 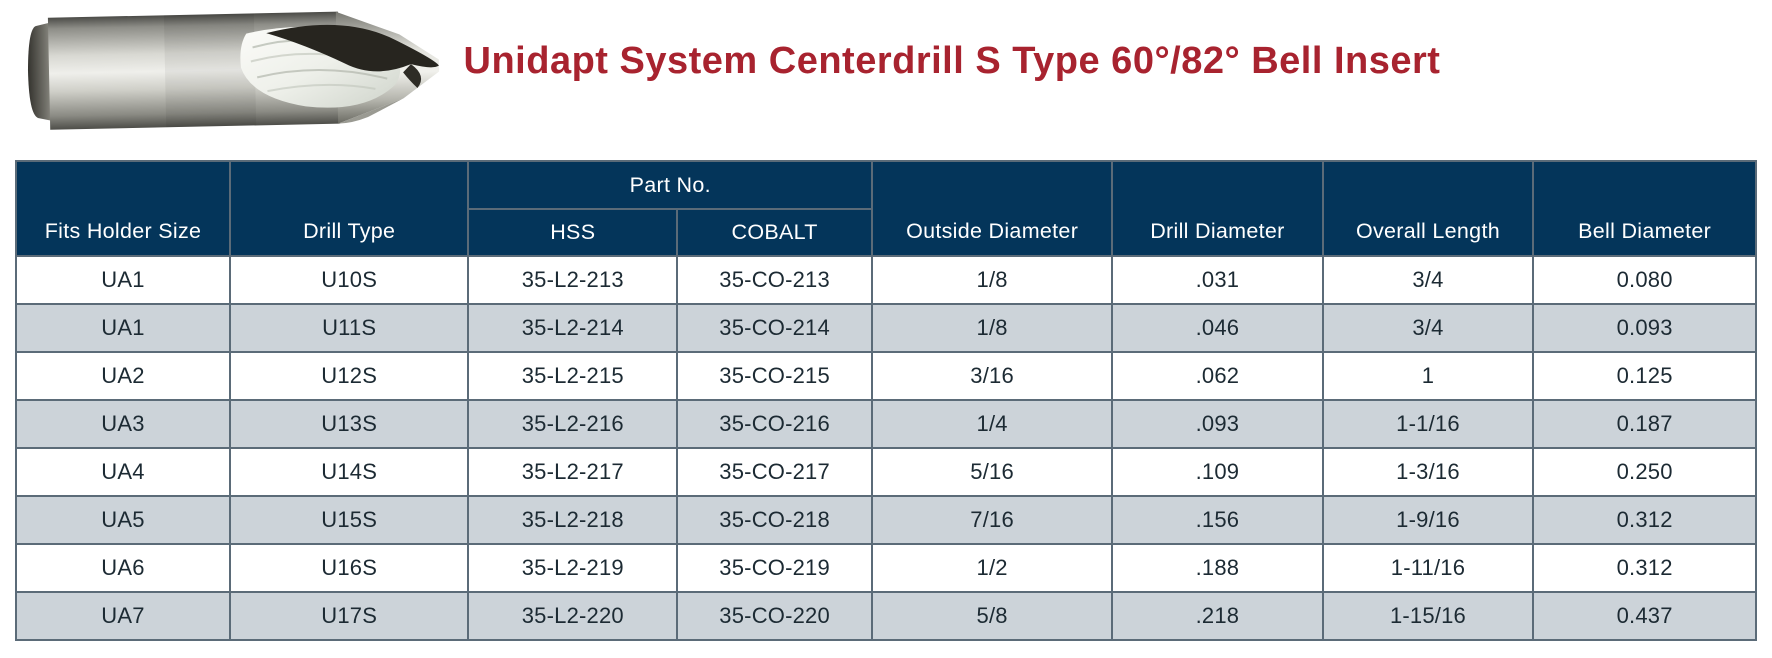 I want to click on table-cell: 35-CO-215, so click(x=775, y=376).